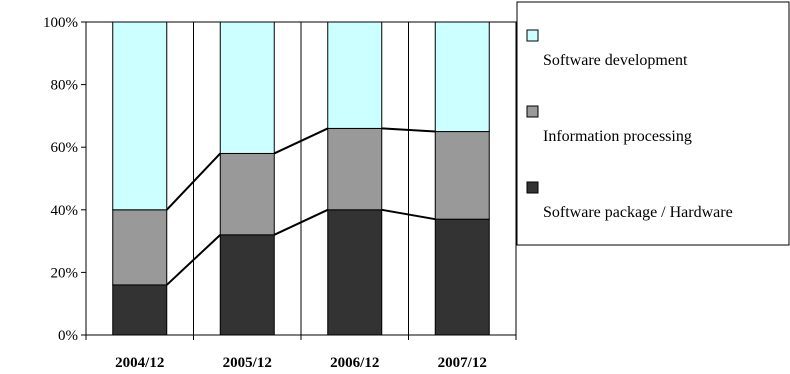 The width and height of the screenshot is (790, 374). I want to click on y-tick-label: 100%, so click(60, 23).